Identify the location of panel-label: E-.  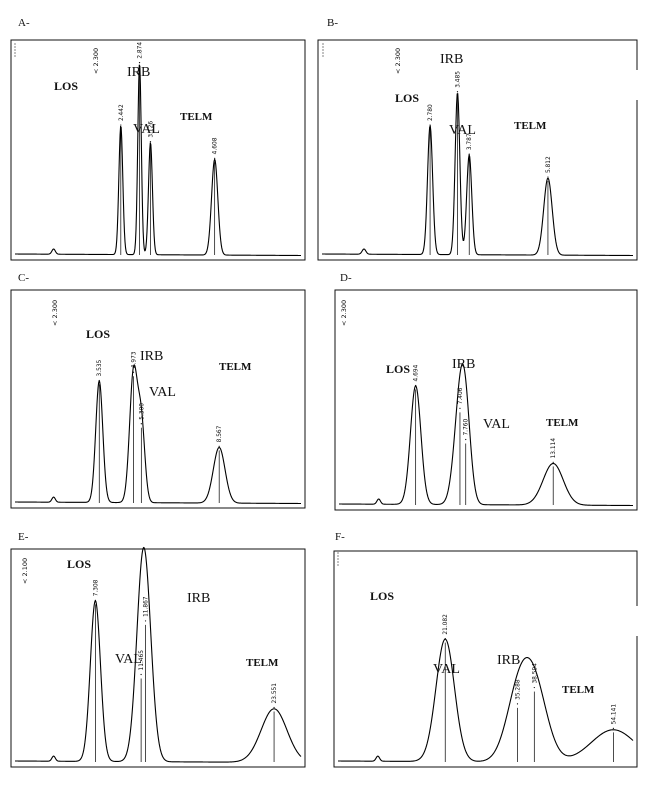
(23, 537).